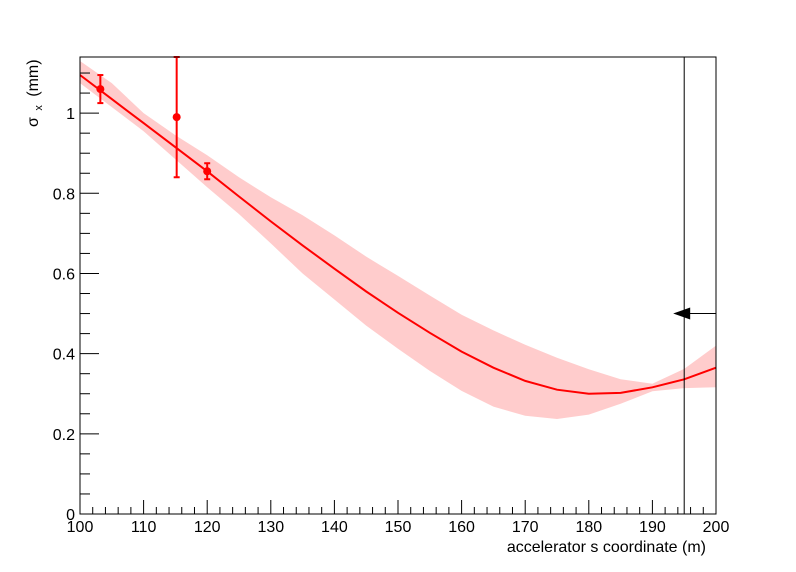  I want to click on x-tick-label: 200, so click(716, 527).